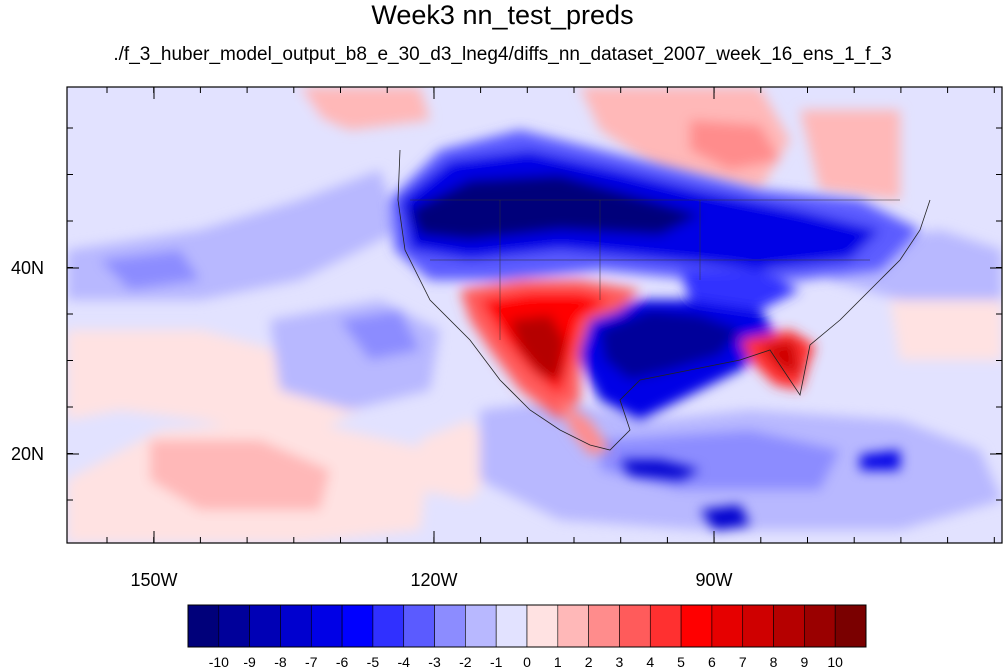  What do you see at coordinates (403, 662) in the screenshot?
I see `colorbar-tick-label: -4` at bounding box center [403, 662].